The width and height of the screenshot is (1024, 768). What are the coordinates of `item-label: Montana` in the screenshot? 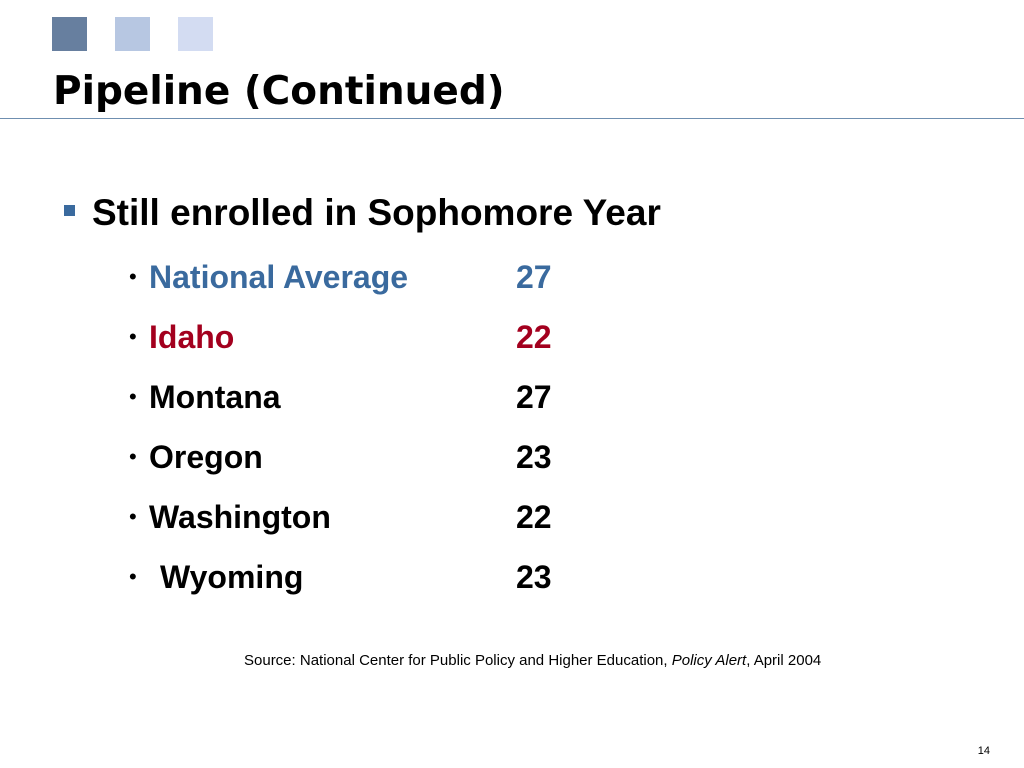 It's located at (215, 397).